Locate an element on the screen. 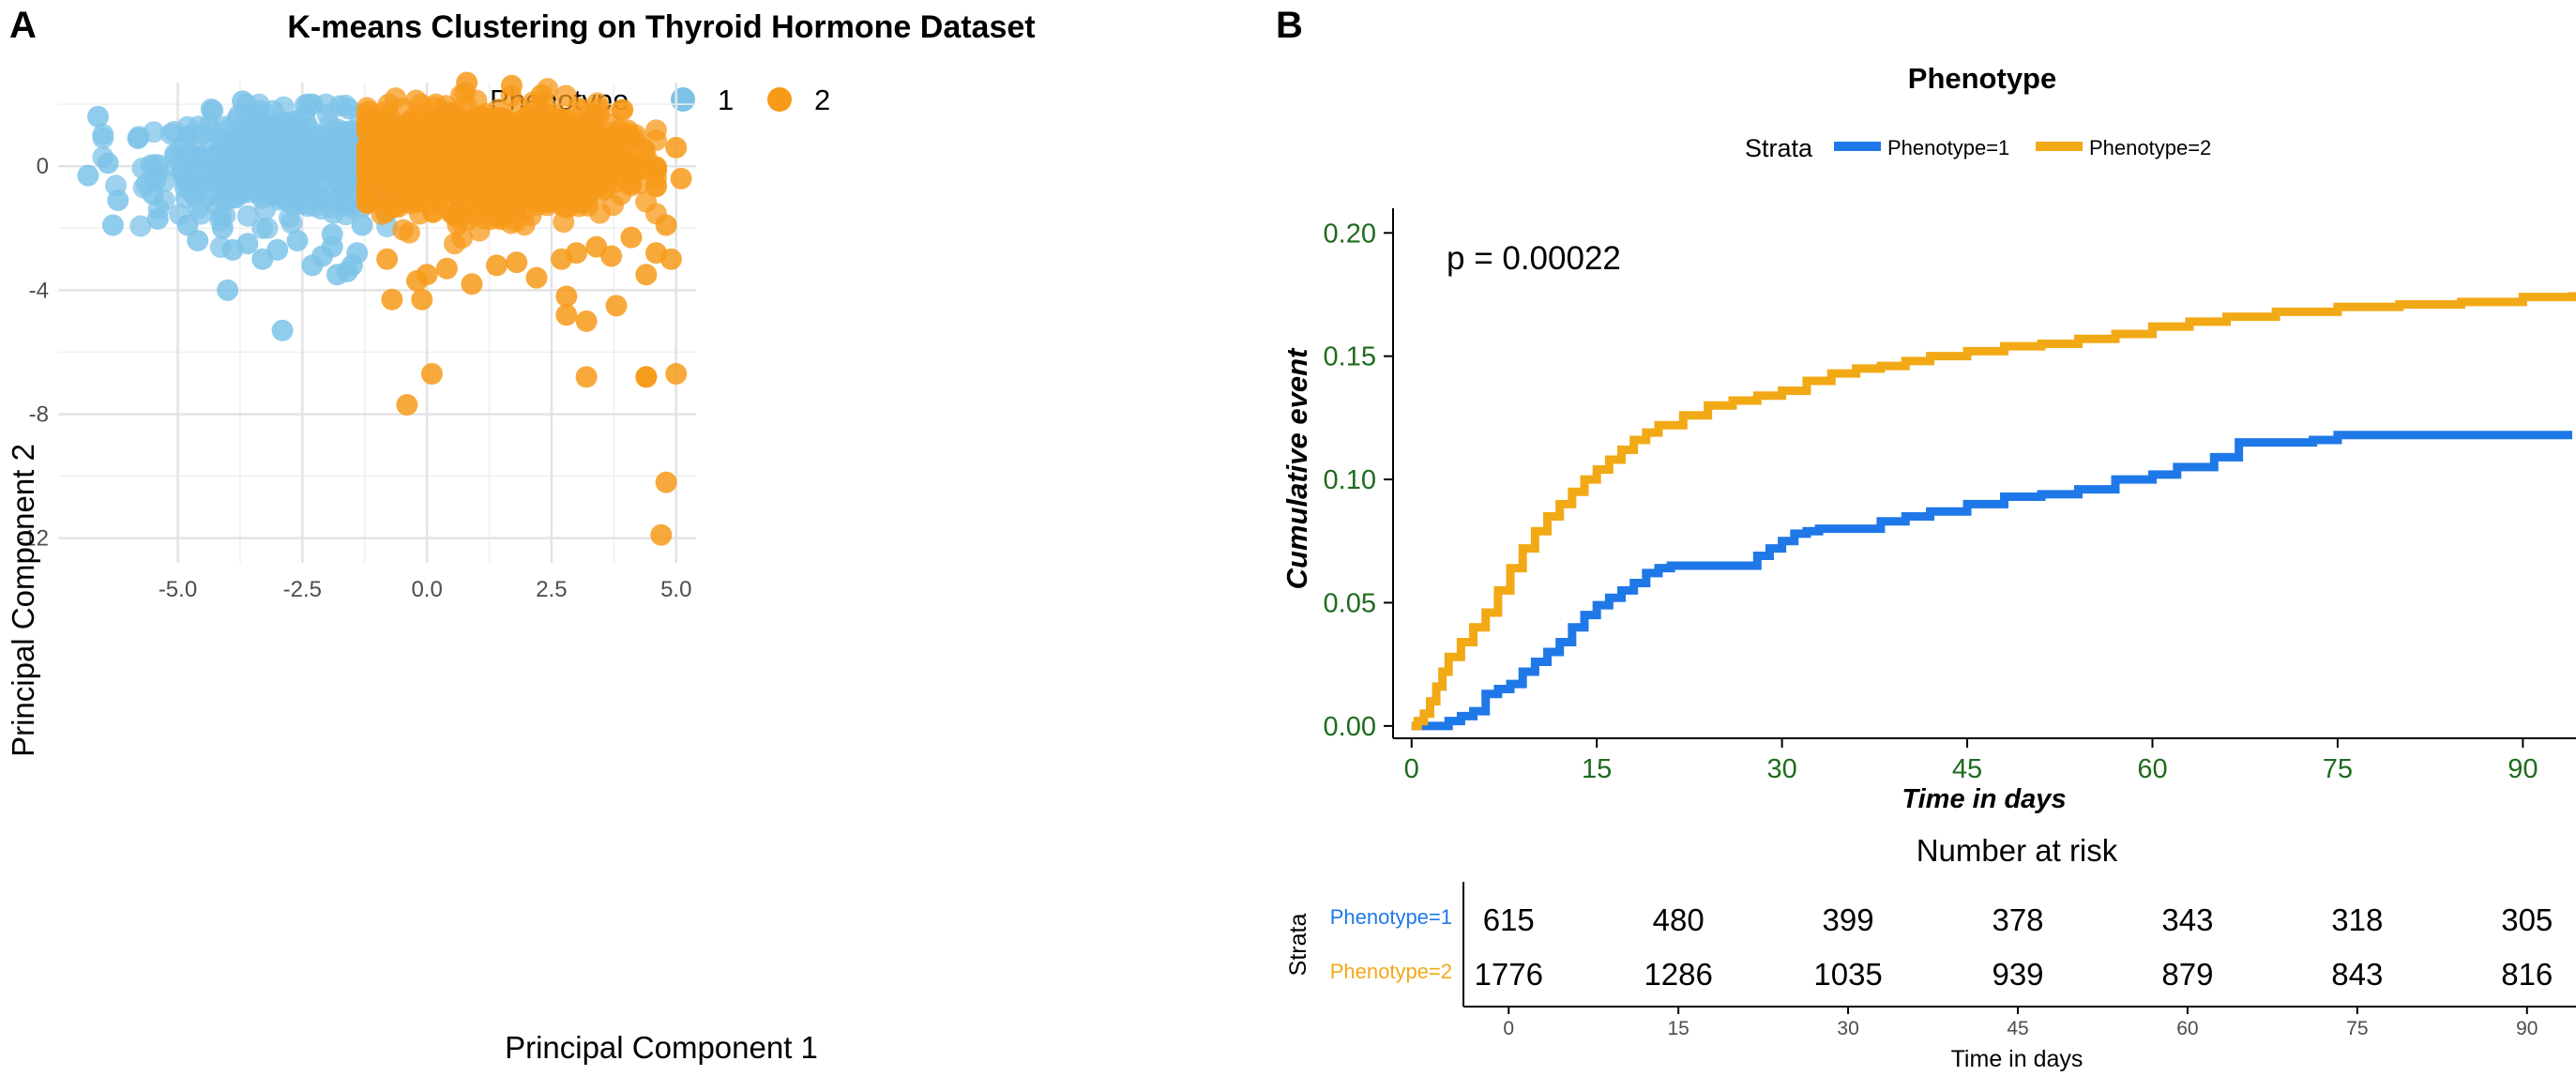 This screenshot has height=1076, width=2576. panel-a-label: A is located at coordinates (23, 25).